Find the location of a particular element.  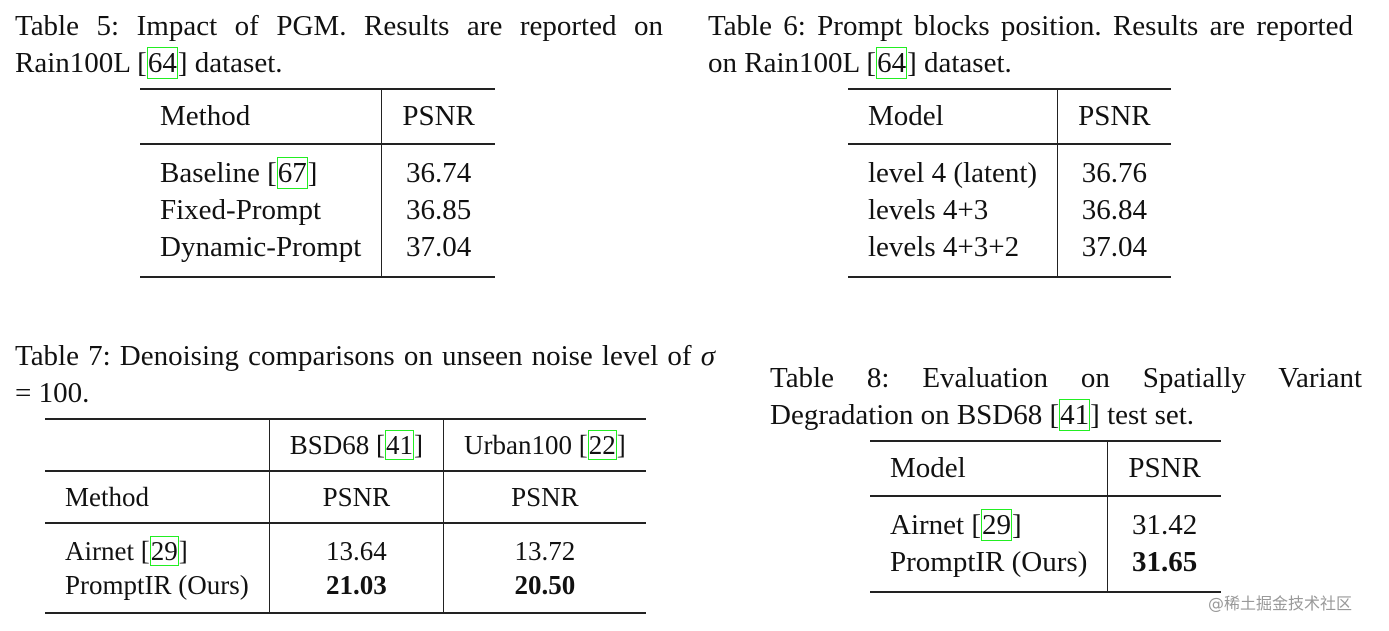

row: Airnet [29] 13.64 13.72 is located at coordinates (345, 545).